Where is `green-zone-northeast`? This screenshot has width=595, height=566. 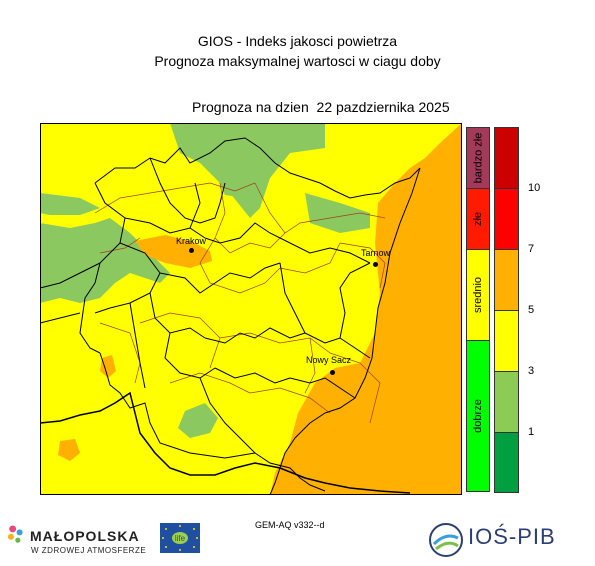 green-zone-northeast is located at coordinates (337, 213).